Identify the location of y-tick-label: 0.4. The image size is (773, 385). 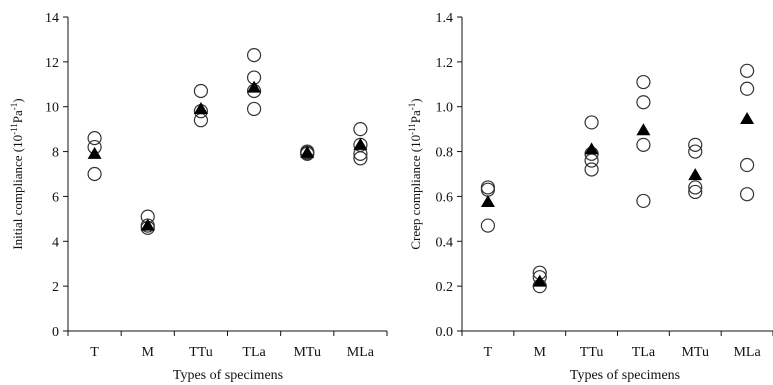
(445, 242).